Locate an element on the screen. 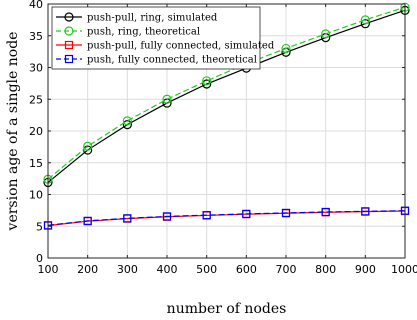 The height and width of the screenshot is (320, 417). y-tick-label: 30 is located at coordinates (36, 68).